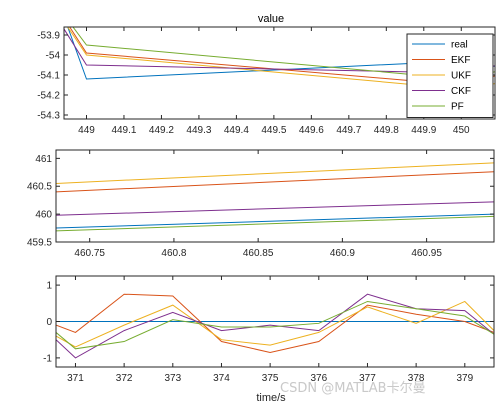 The width and height of the screenshot is (497, 408). What do you see at coordinates (271, 398) in the screenshot?
I see `x-axis-label: time/s` at bounding box center [271, 398].